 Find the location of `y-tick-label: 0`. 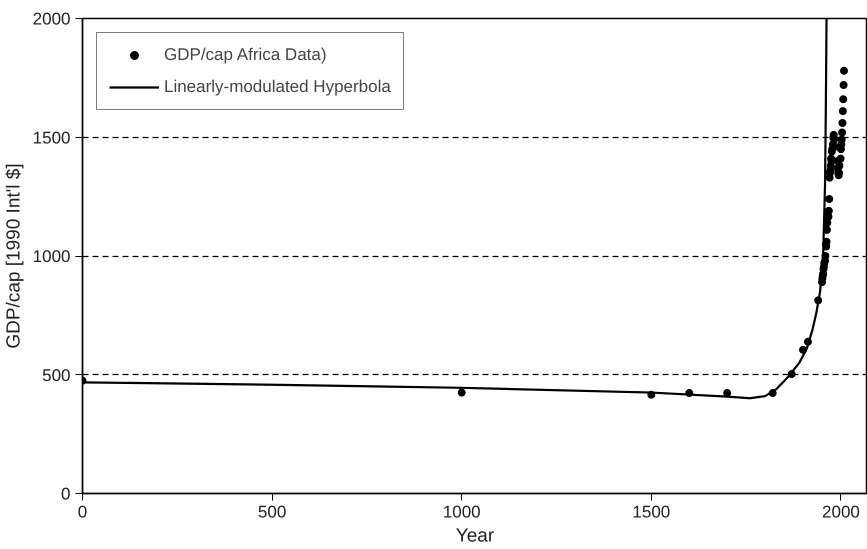

y-tick-label: 0 is located at coordinates (66, 494).